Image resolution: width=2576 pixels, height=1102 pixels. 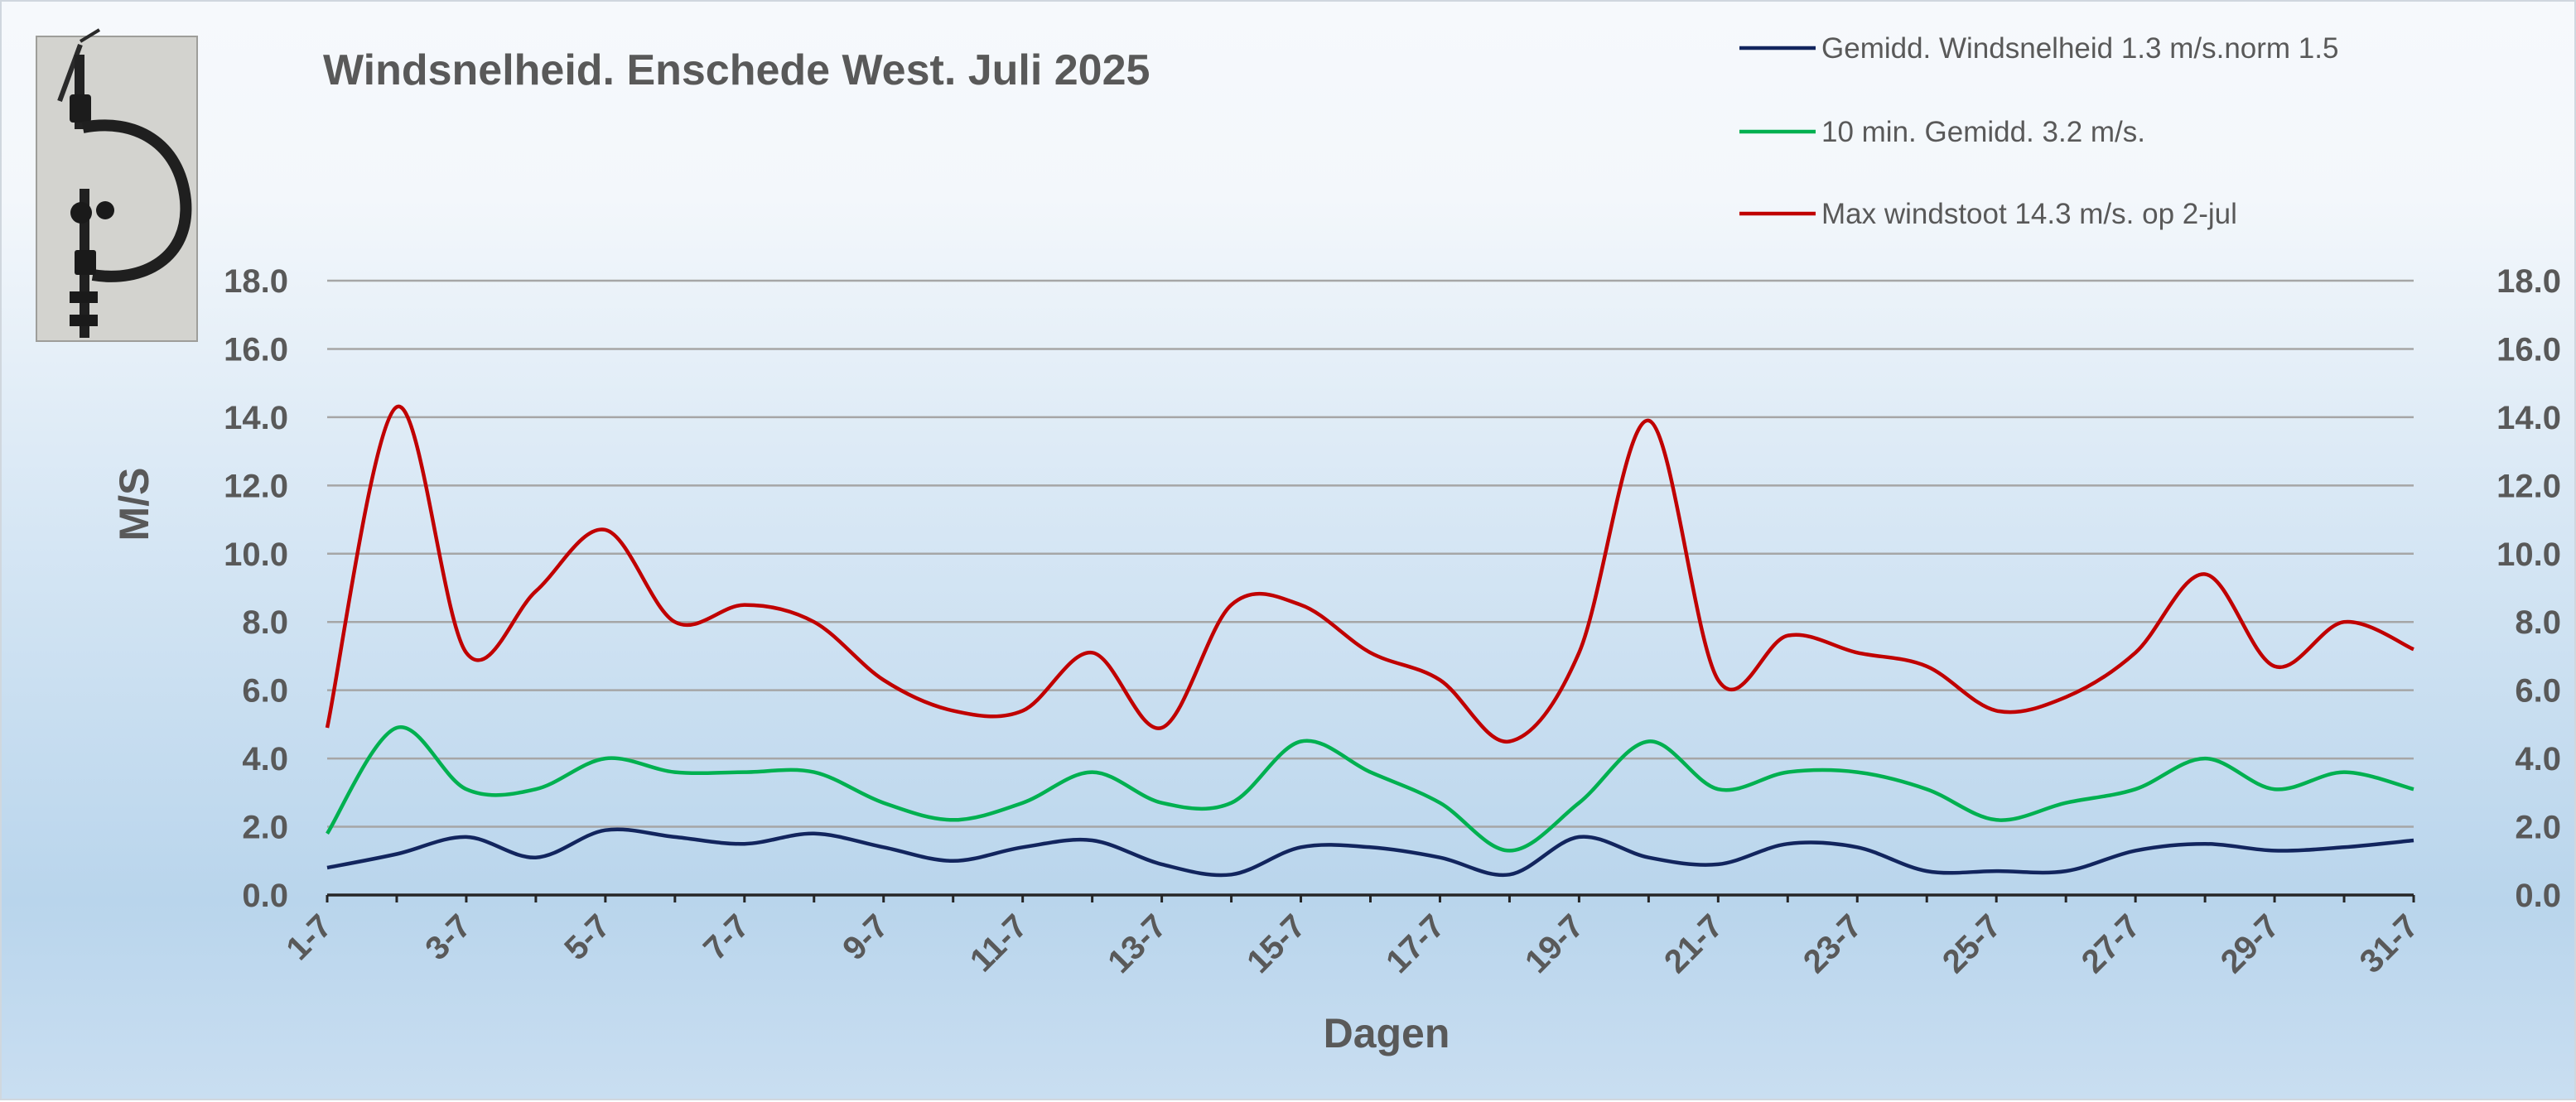 What do you see at coordinates (999, 943) in the screenshot?
I see `x-tick-label: 11-7` at bounding box center [999, 943].